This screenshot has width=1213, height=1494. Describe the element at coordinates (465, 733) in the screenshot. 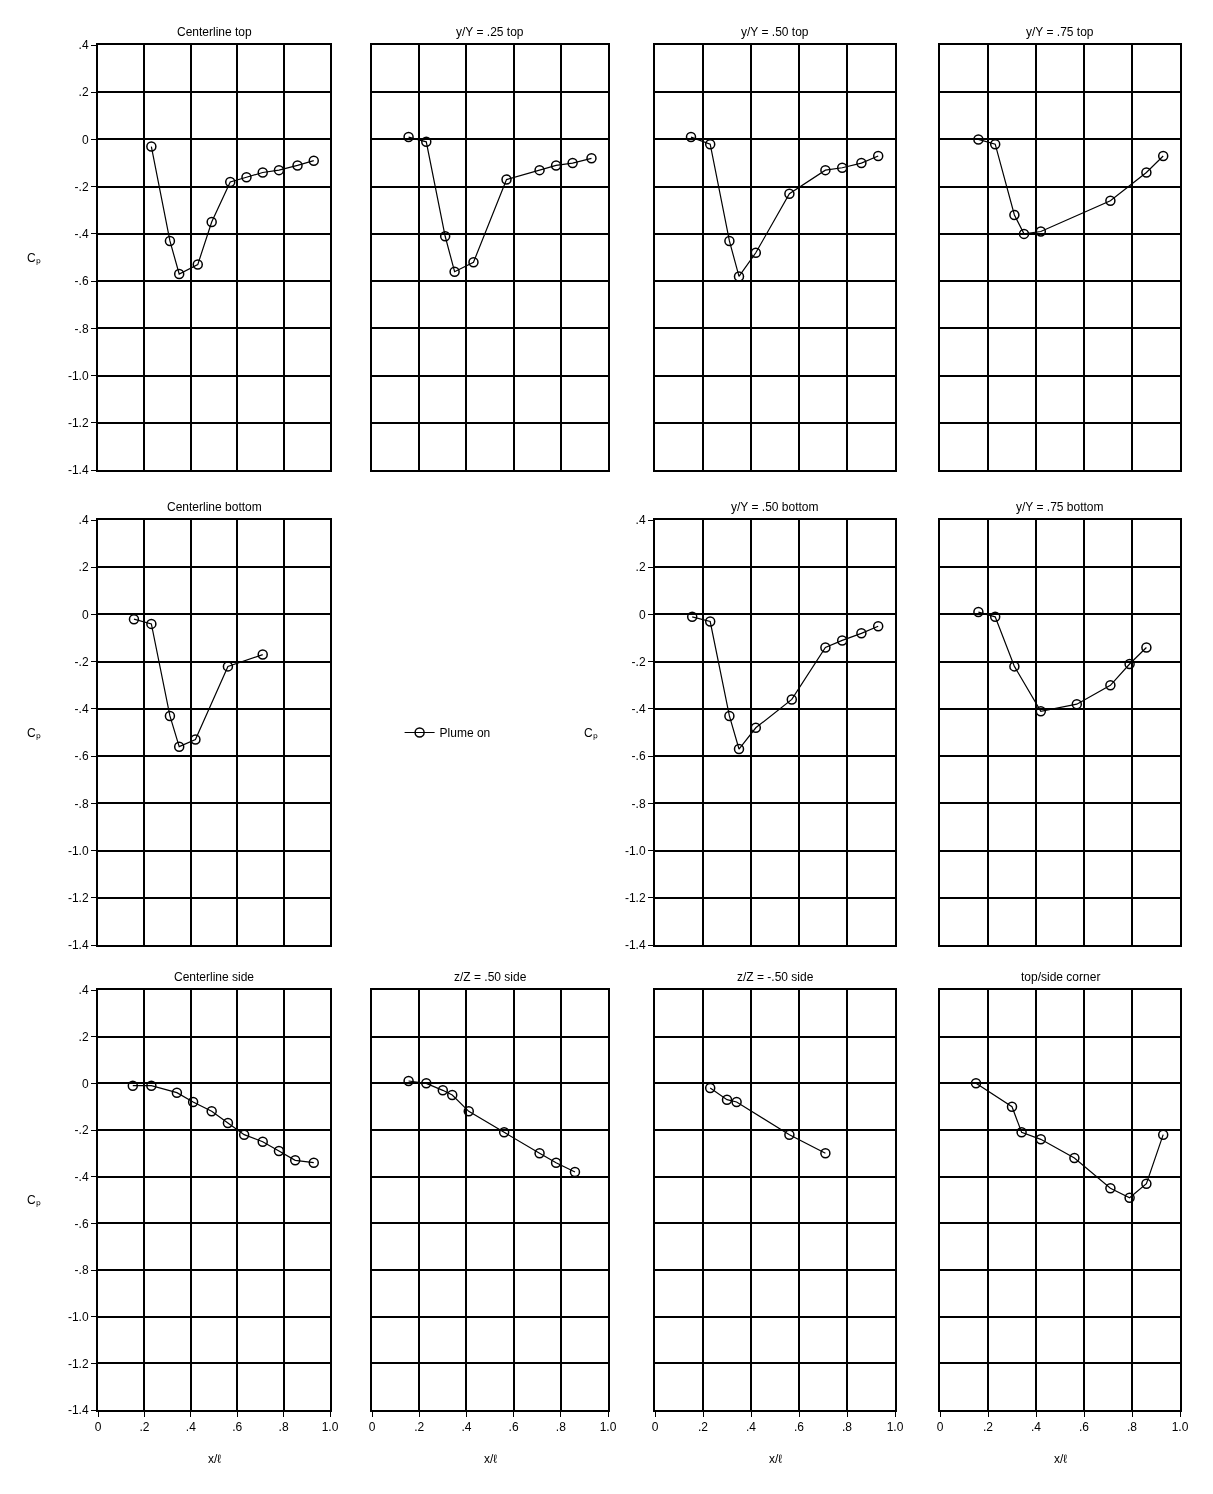

I see `legend-label: Plume on` at that location.